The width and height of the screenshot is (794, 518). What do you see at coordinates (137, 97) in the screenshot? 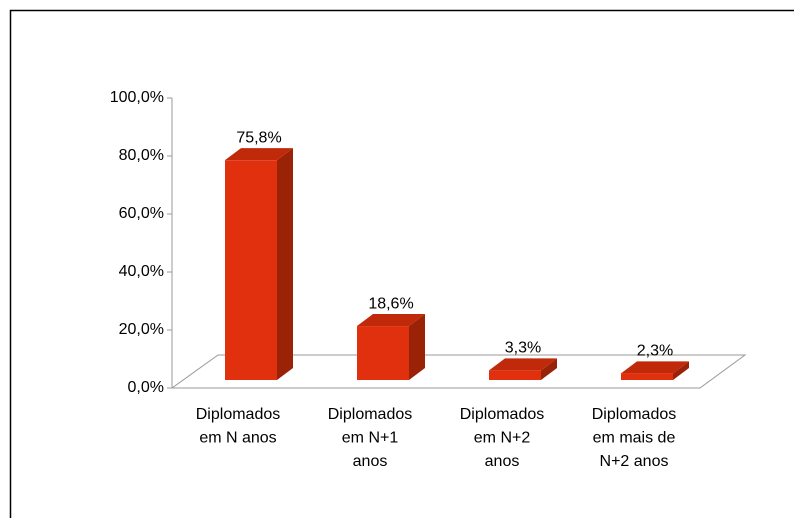
I see `y-tick-label: 100,0%` at bounding box center [137, 97].